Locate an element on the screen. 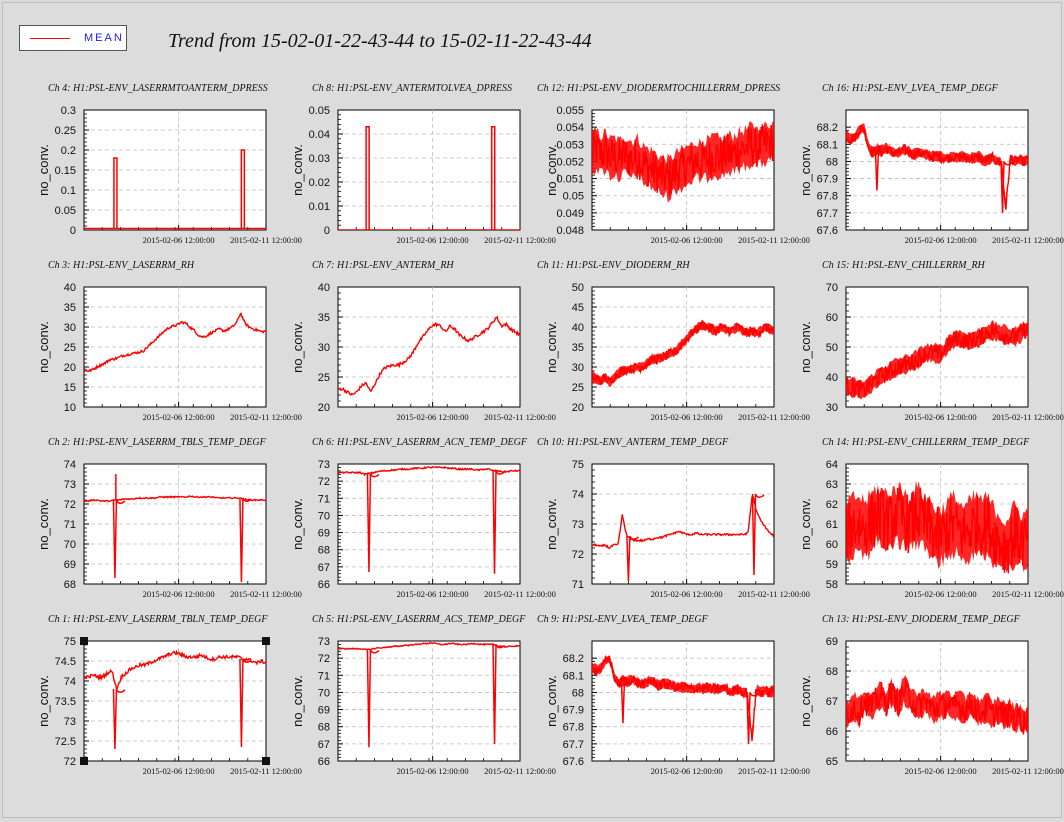  y-tick-label: 40 is located at coordinates (832, 378).